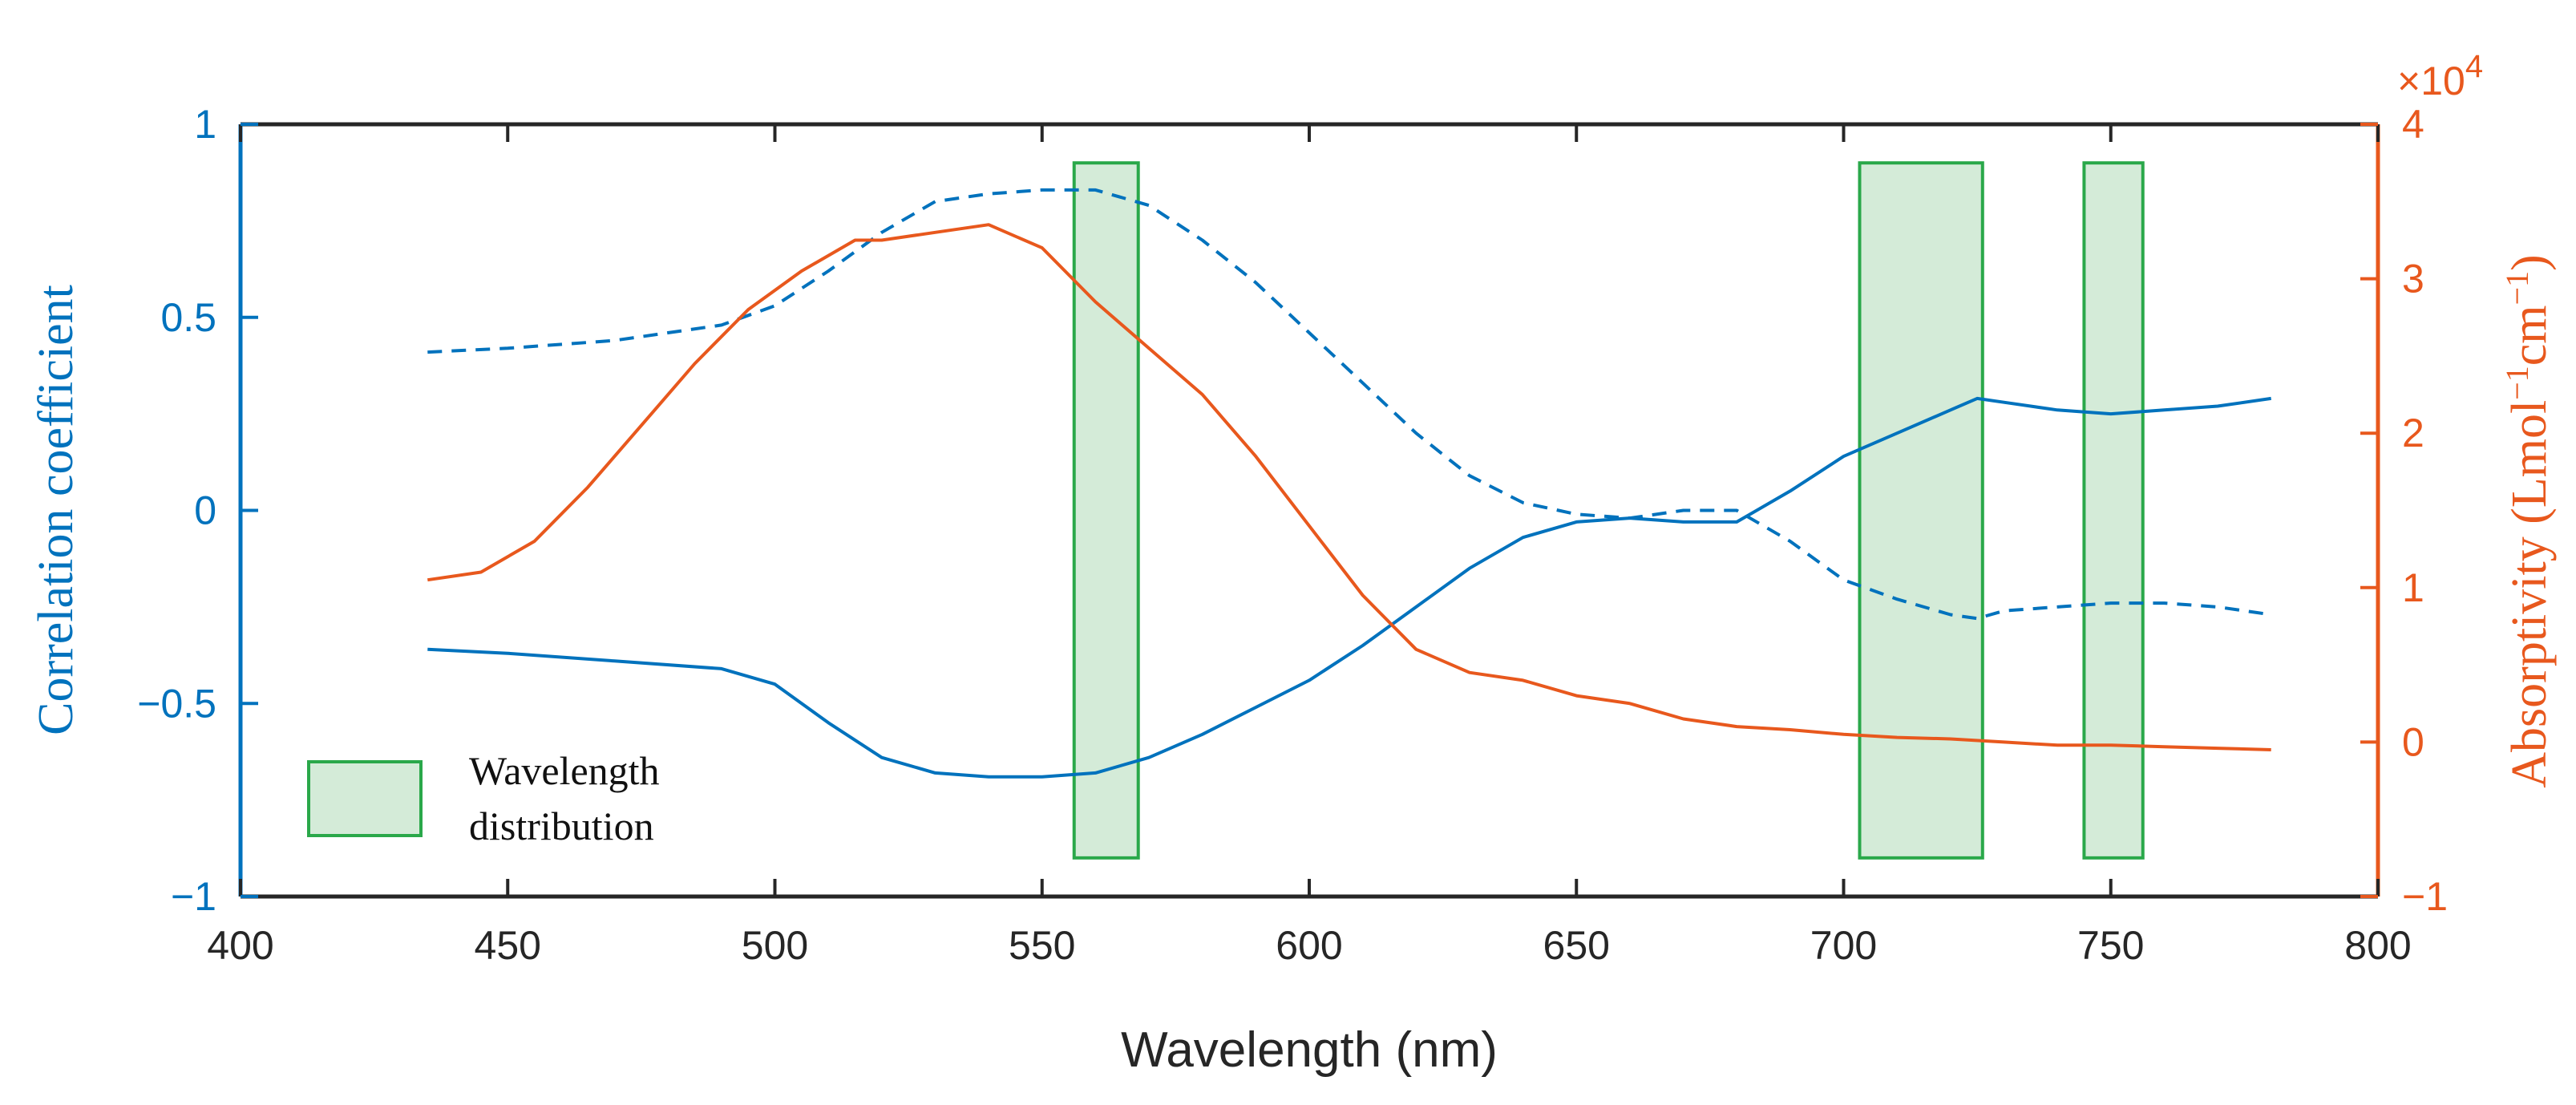 This screenshot has width=2576, height=1105. What do you see at coordinates (2413, 433) in the screenshot?
I see `y-right-tick-label: 2` at bounding box center [2413, 433].